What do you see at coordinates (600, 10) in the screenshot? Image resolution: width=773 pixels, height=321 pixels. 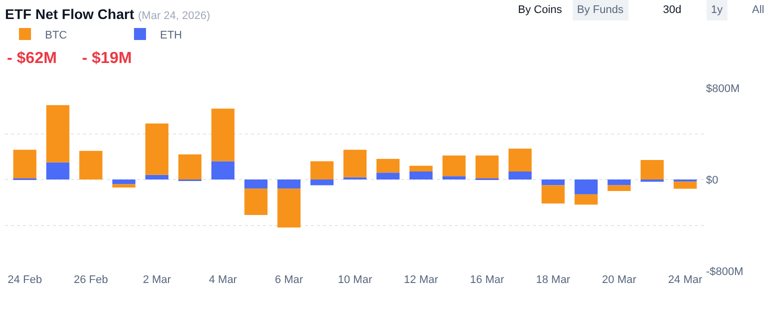 I see `text: By Funds` at bounding box center [600, 10].